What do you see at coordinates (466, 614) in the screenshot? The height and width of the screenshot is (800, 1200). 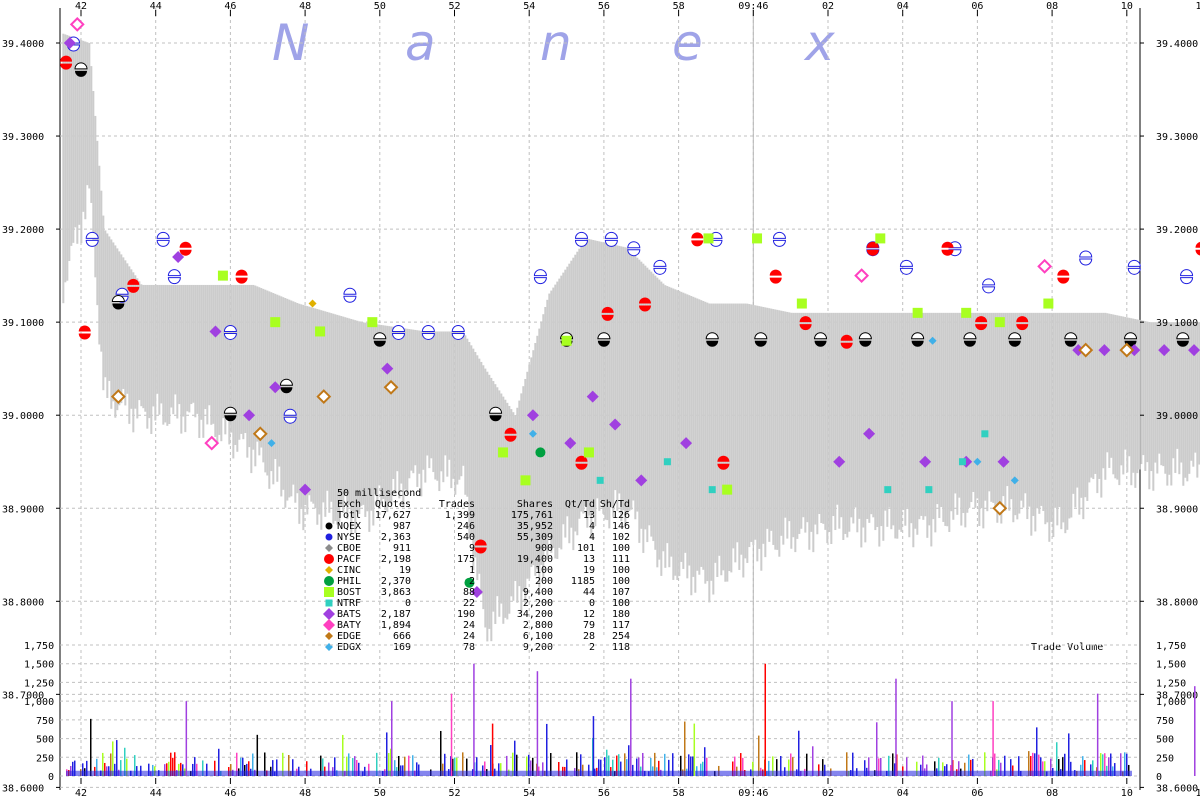 I see `legend-cell: 190` at bounding box center [466, 614].